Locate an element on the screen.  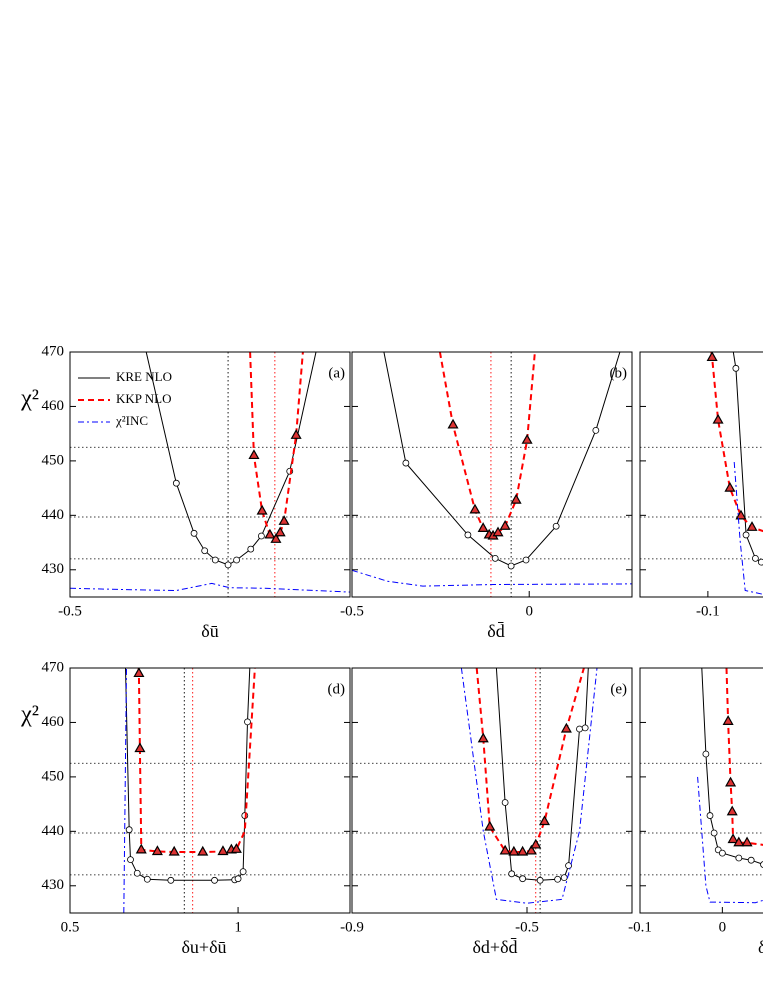
x-axis-label: δd+δd̄ is located at coordinates (494, 947).